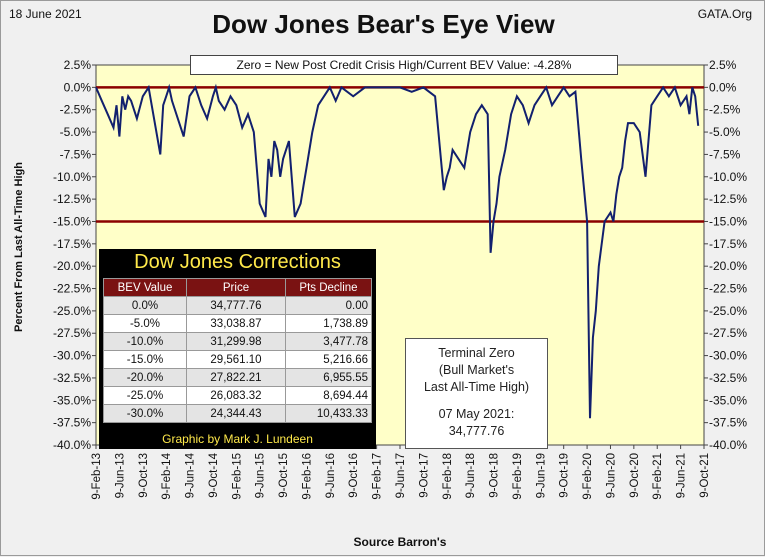 This screenshot has width=765, height=557. What do you see at coordinates (328, 395) in the screenshot?
I see `cell-decline: 8,694.44` at bounding box center [328, 395].